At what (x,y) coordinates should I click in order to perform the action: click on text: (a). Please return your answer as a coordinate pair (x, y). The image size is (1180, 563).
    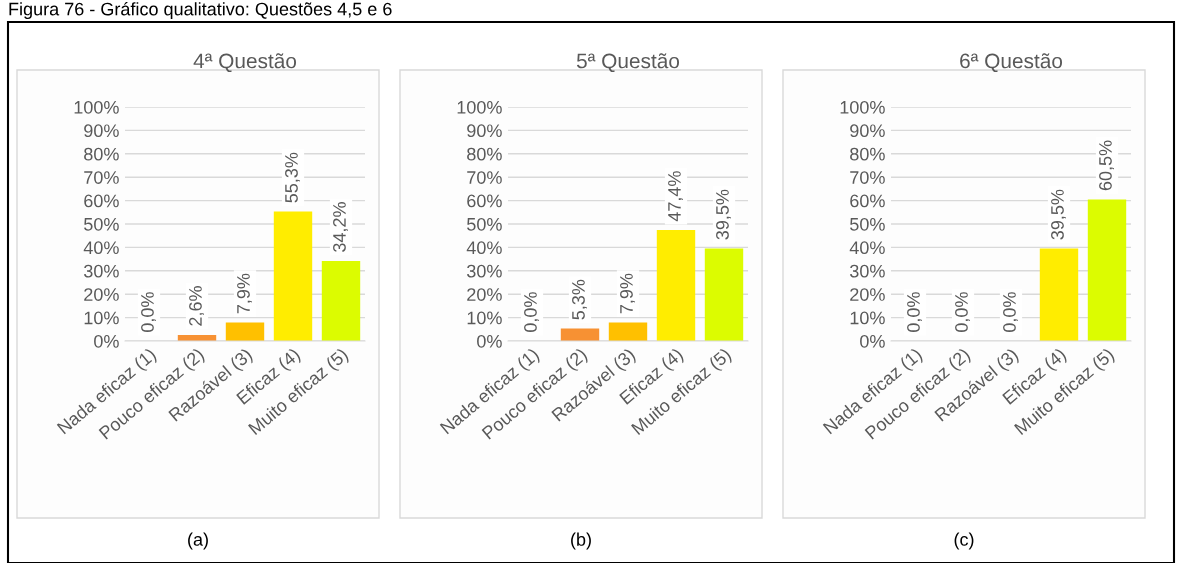
    Looking at the image, I should click on (198, 541).